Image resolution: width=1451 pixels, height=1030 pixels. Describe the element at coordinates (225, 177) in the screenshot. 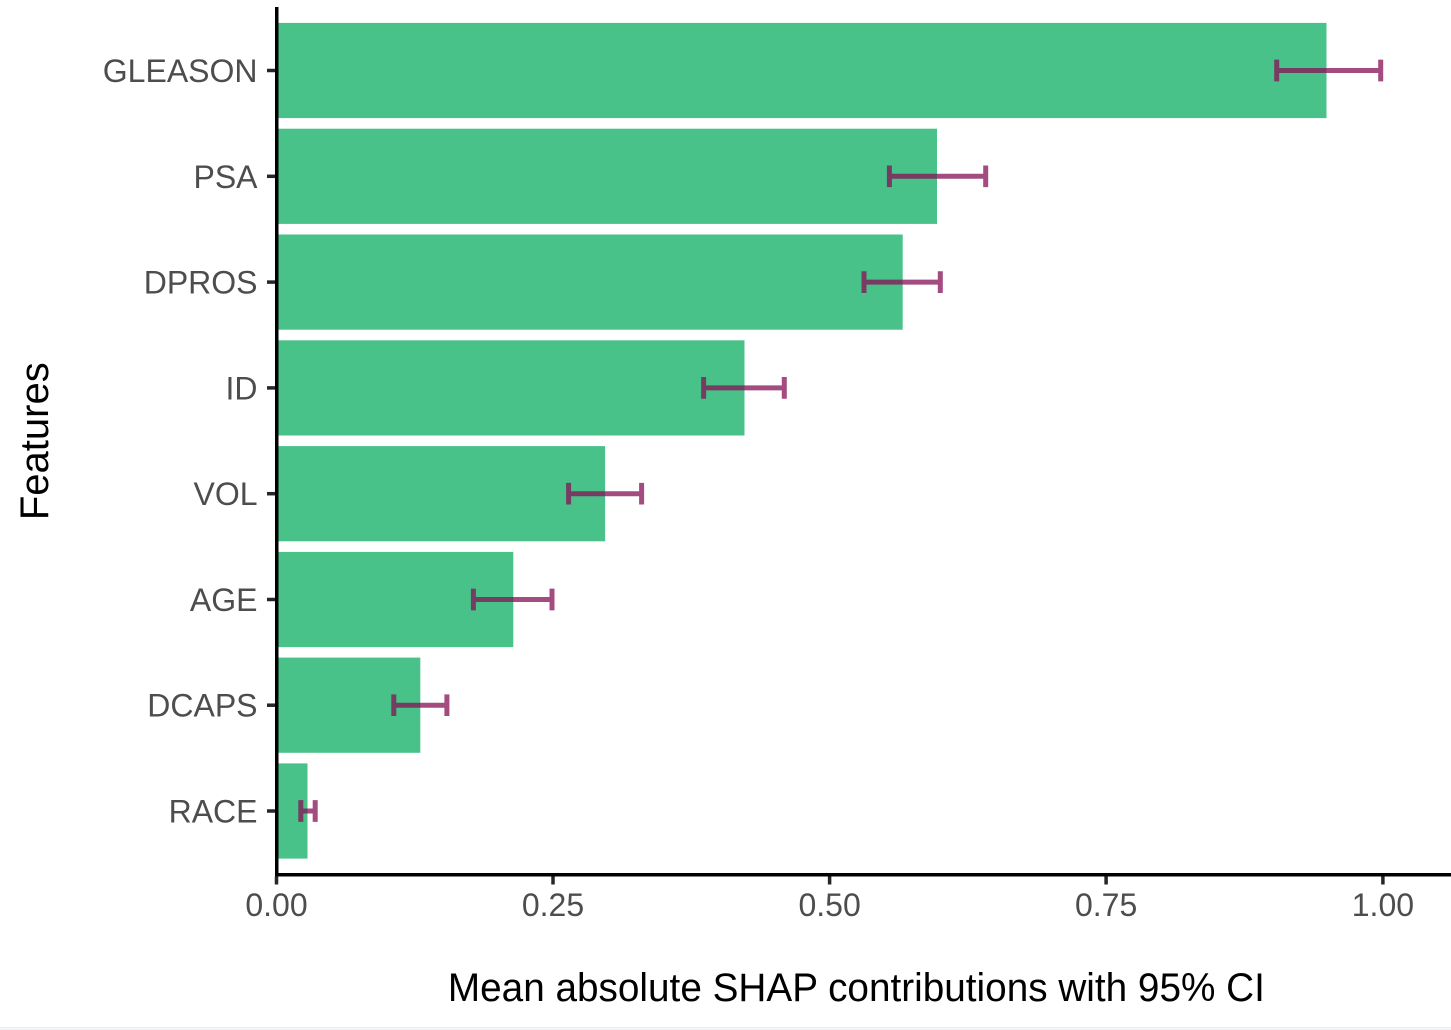

I see `svg-text: PSA` at that location.